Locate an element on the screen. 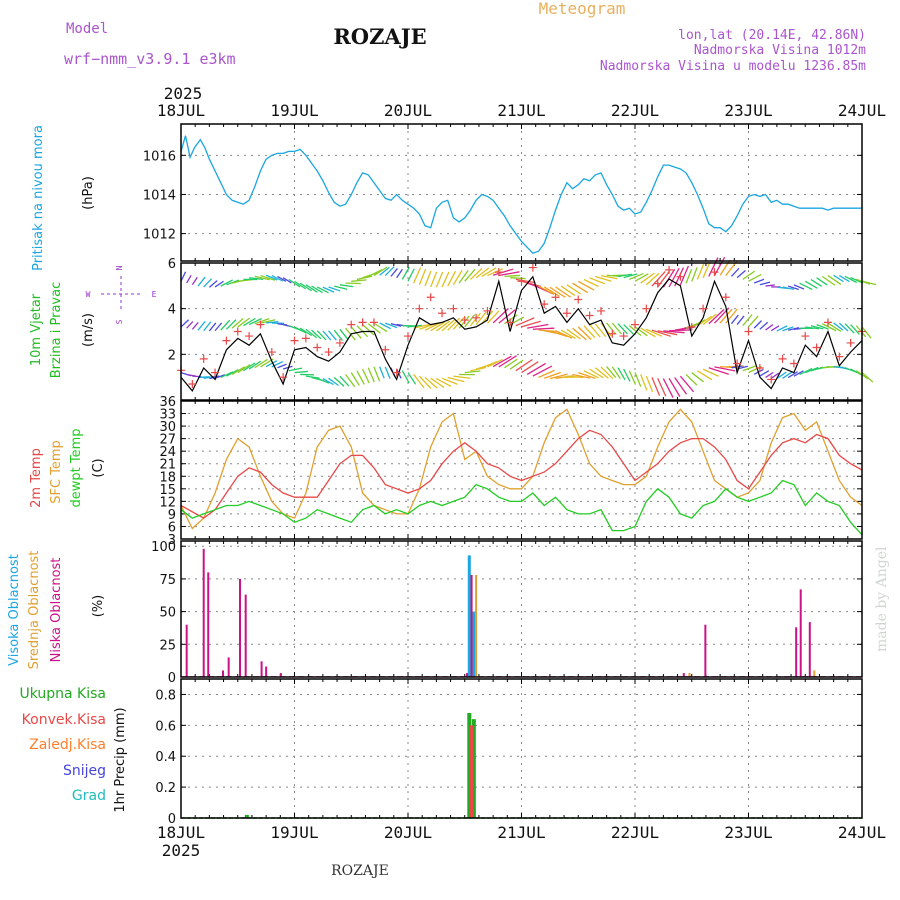  model-name: wrf−nmm_v3.9.1 e3km is located at coordinates (150, 59).